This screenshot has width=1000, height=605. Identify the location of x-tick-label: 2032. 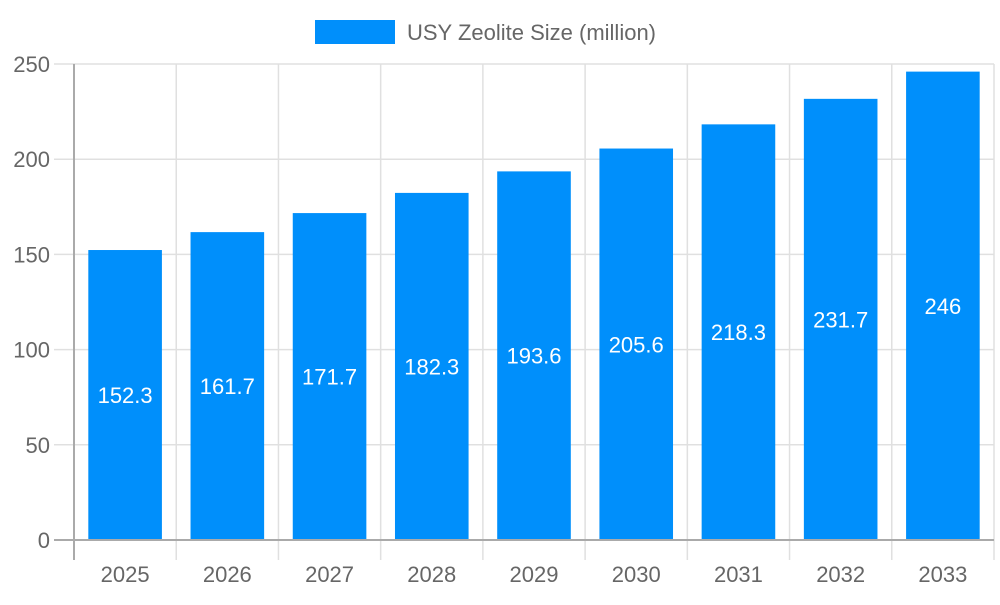
(840, 574).